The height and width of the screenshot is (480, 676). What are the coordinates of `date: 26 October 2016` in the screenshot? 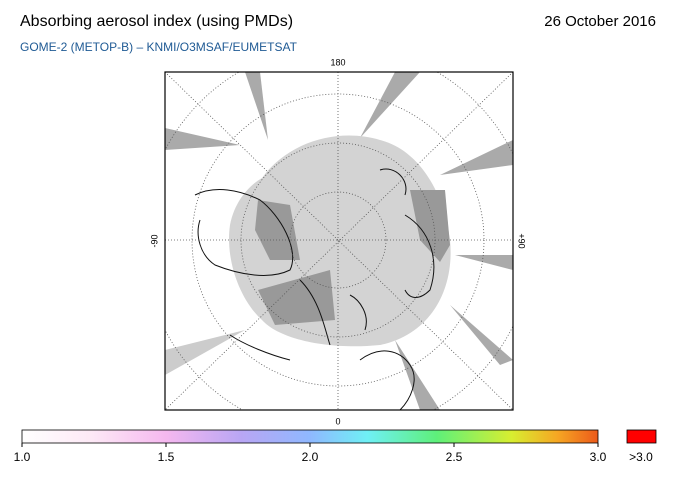 It's located at (600, 21).